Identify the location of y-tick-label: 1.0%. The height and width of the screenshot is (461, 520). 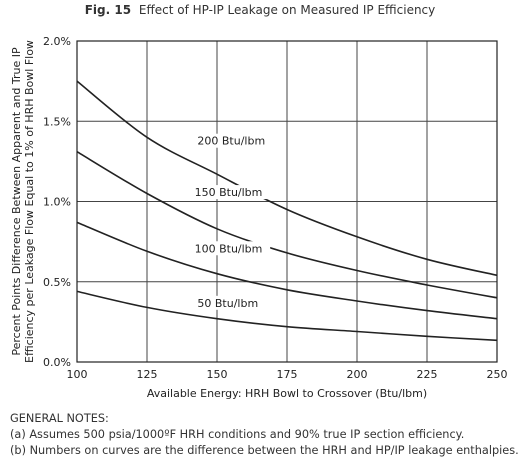
(57, 202).